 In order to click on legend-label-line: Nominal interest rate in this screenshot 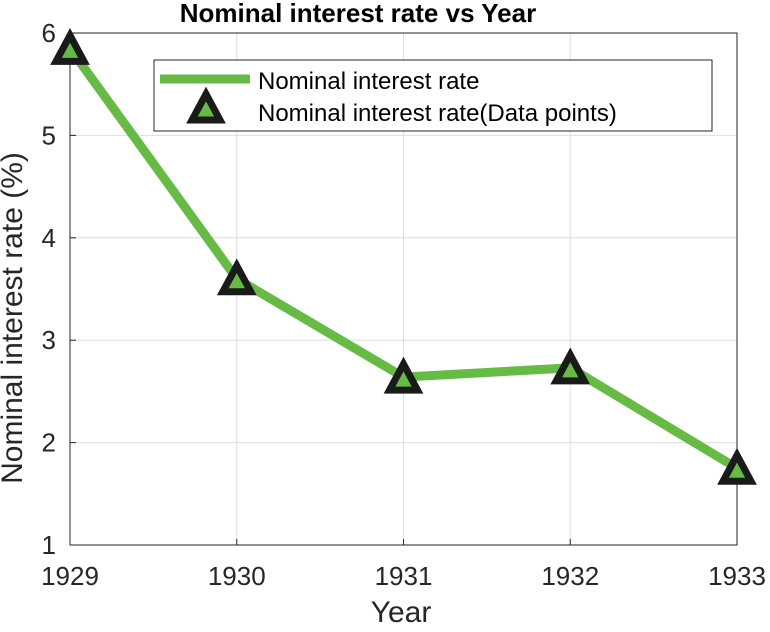, I will do `click(368, 81)`.